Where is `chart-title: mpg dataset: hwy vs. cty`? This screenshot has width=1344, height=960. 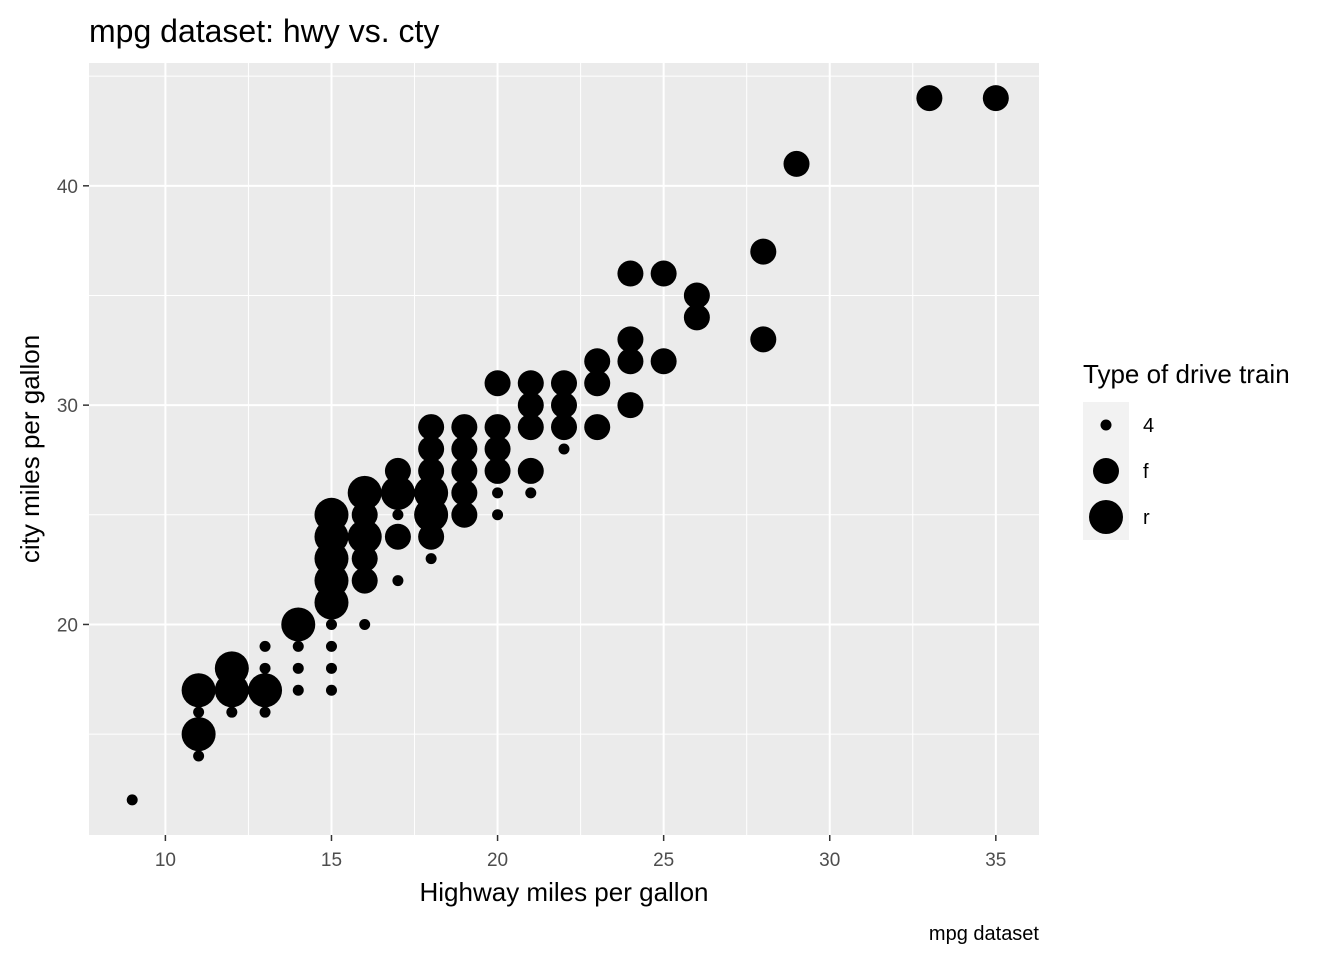 chart-title: mpg dataset: hwy vs. cty is located at coordinates (264, 31).